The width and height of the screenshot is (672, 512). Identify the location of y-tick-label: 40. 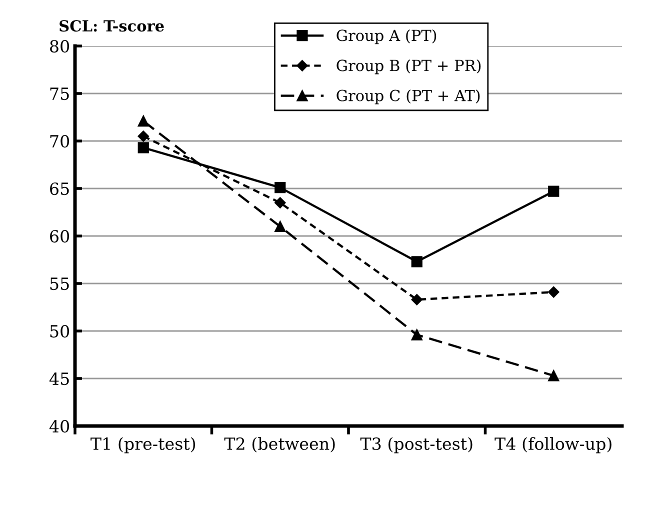
(59, 426).